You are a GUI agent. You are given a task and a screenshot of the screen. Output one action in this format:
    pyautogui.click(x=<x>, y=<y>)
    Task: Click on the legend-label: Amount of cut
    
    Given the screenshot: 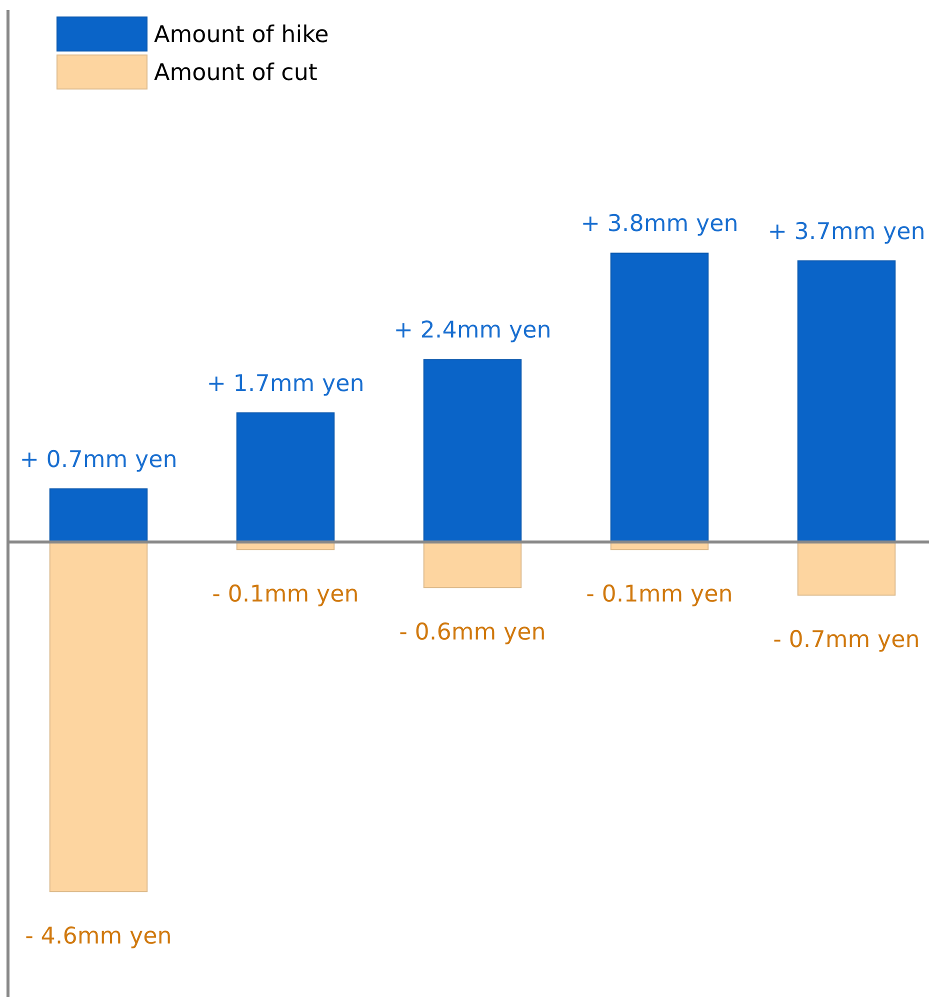 What is the action you would take?
    pyautogui.click(x=236, y=73)
    